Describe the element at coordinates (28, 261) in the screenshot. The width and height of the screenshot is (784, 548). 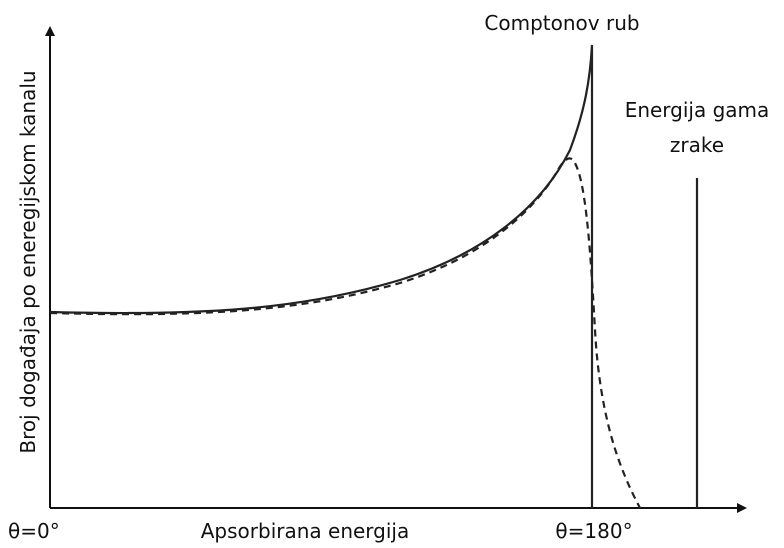
I see `y-axis-label: Broj događaja po eneregijskom kanalu` at that location.